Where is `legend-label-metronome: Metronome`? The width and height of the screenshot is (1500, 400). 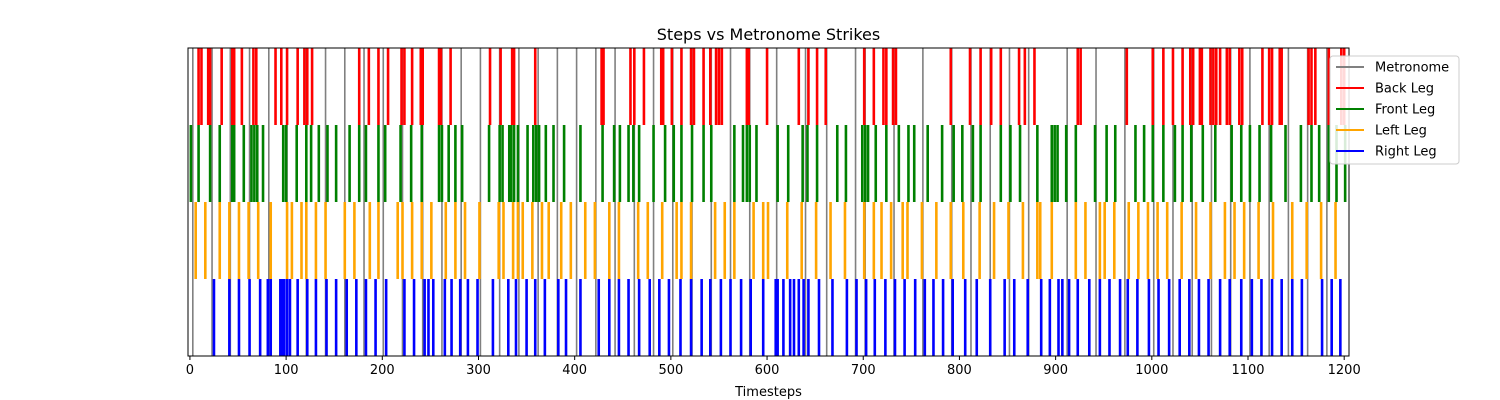 legend-label-metronome: Metronome is located at coordinates (1412, 68).